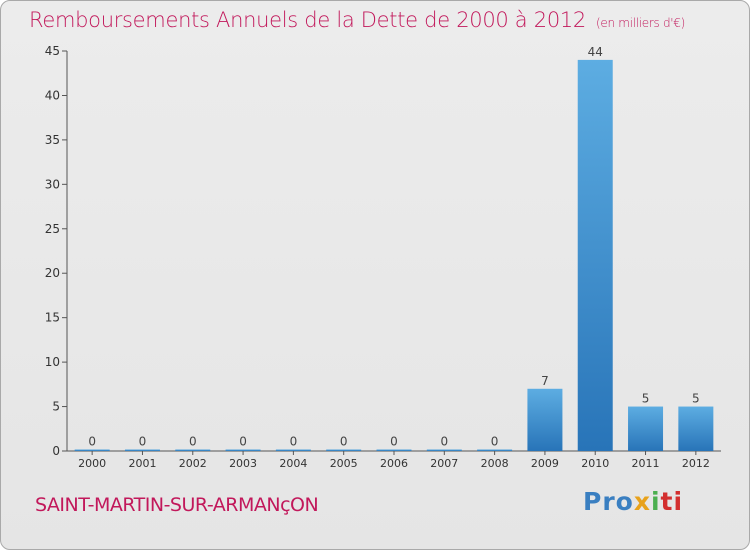 This screenshot has height=550, width=750. What do you see at coordinates (444, 463) in the screenshot?
I see `x-tick-label-2007: 2007` at bounding box center [444, 463].